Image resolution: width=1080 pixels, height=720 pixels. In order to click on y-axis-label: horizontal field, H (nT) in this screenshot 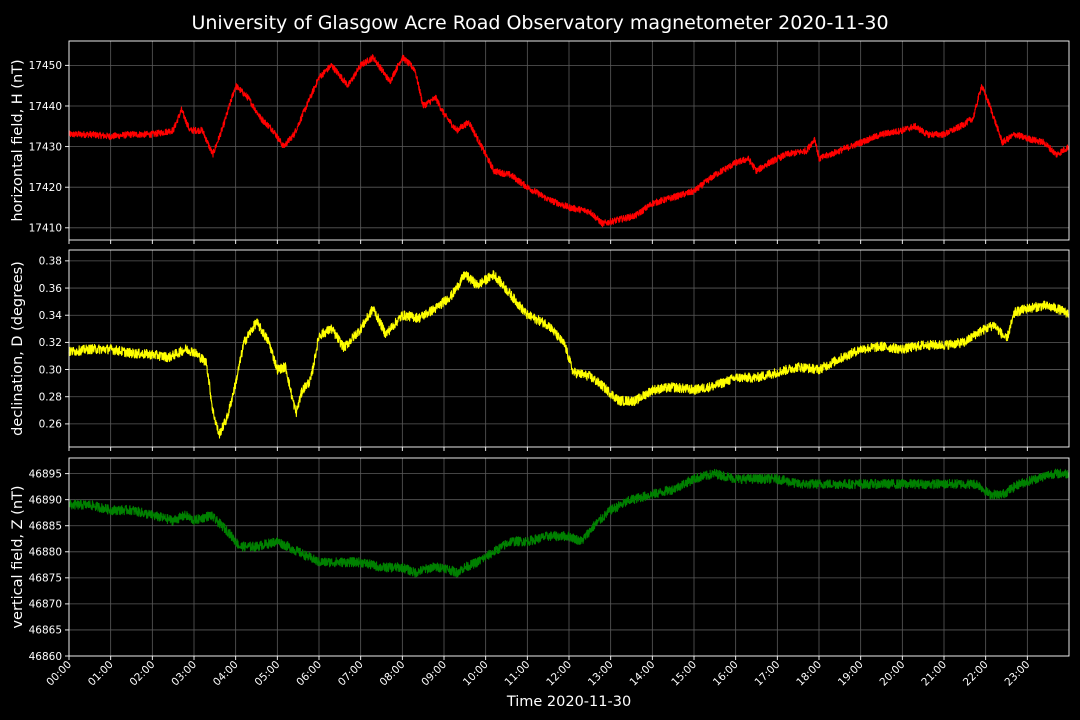, I will do `click(18, 140)`.